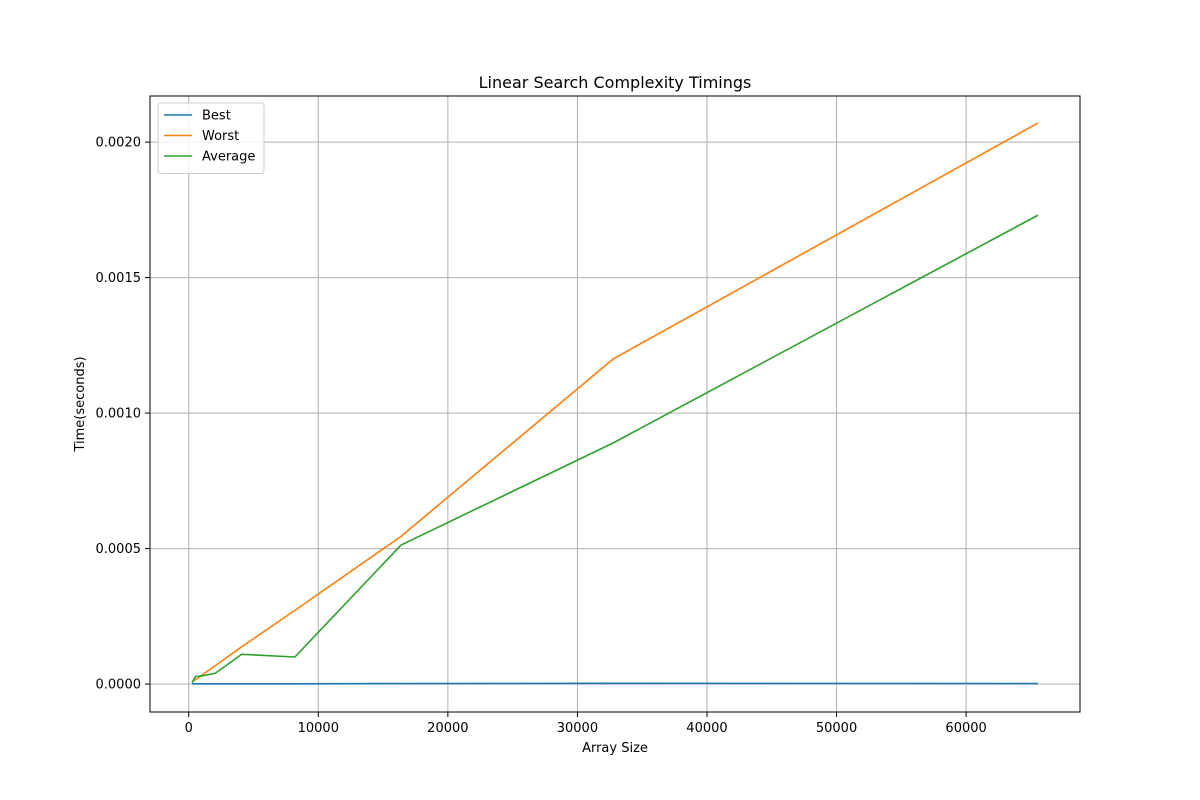 The width and height of the screenshot is (1200, 800). I want to click on y-axis-ticks: 0.0000 0.0005 0.0010 0.0015 0.0020, so click(123, 414).